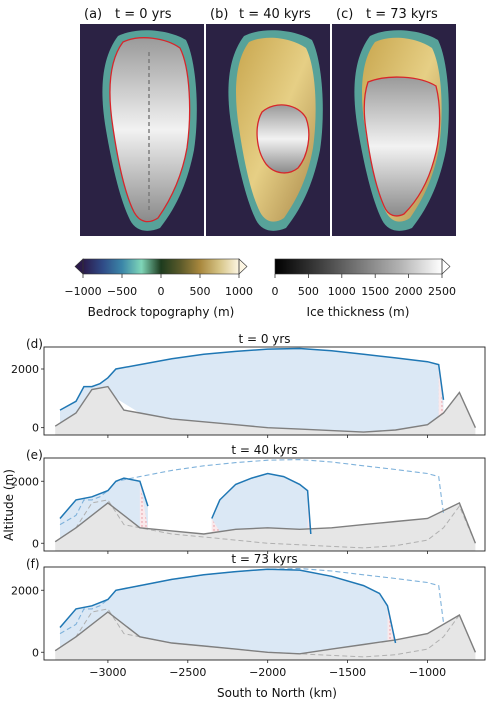  I want to click on map-panel-time: t = 0 yrs, so click(143, 14).